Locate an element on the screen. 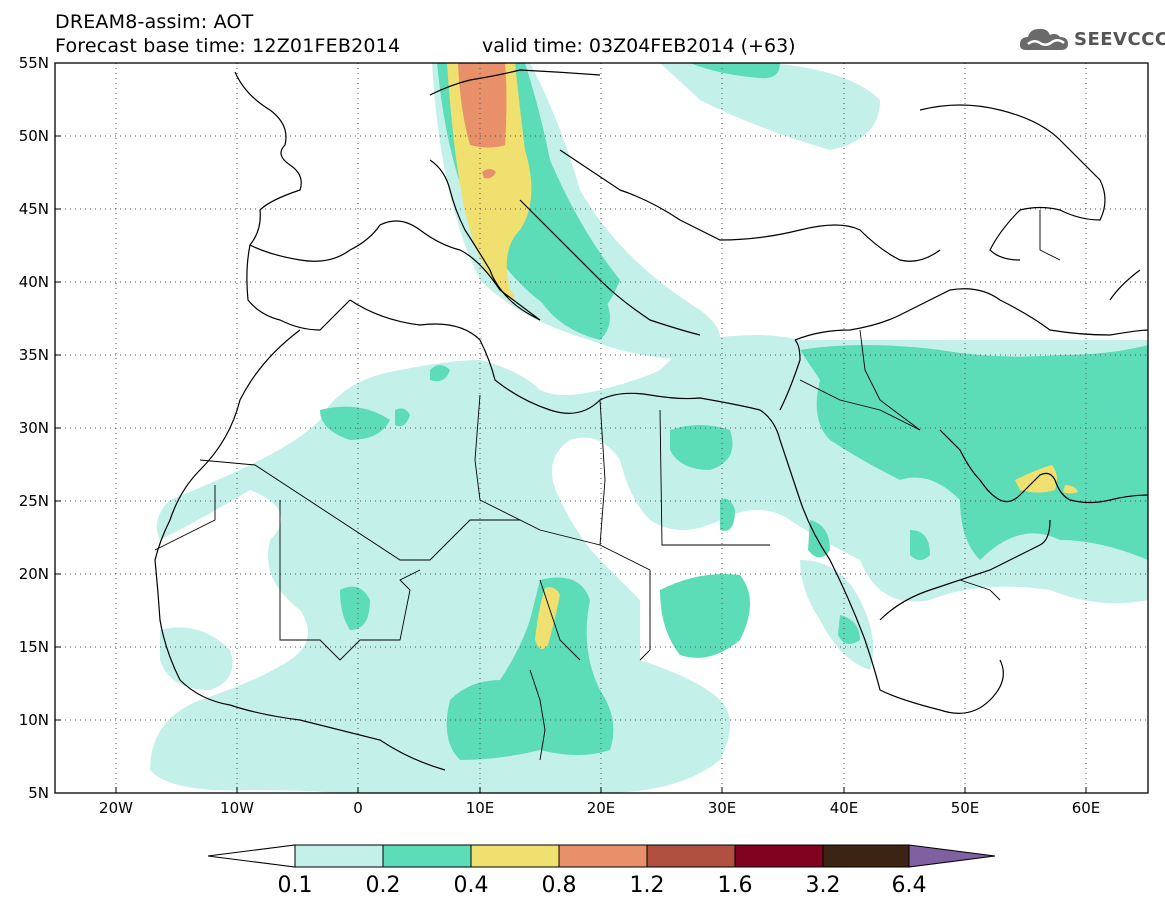  colorbar-labels: 0.1 0.2 0.4 0.8 1.2 1.6 3.2 6.4 is located at coordinates (602, 885).